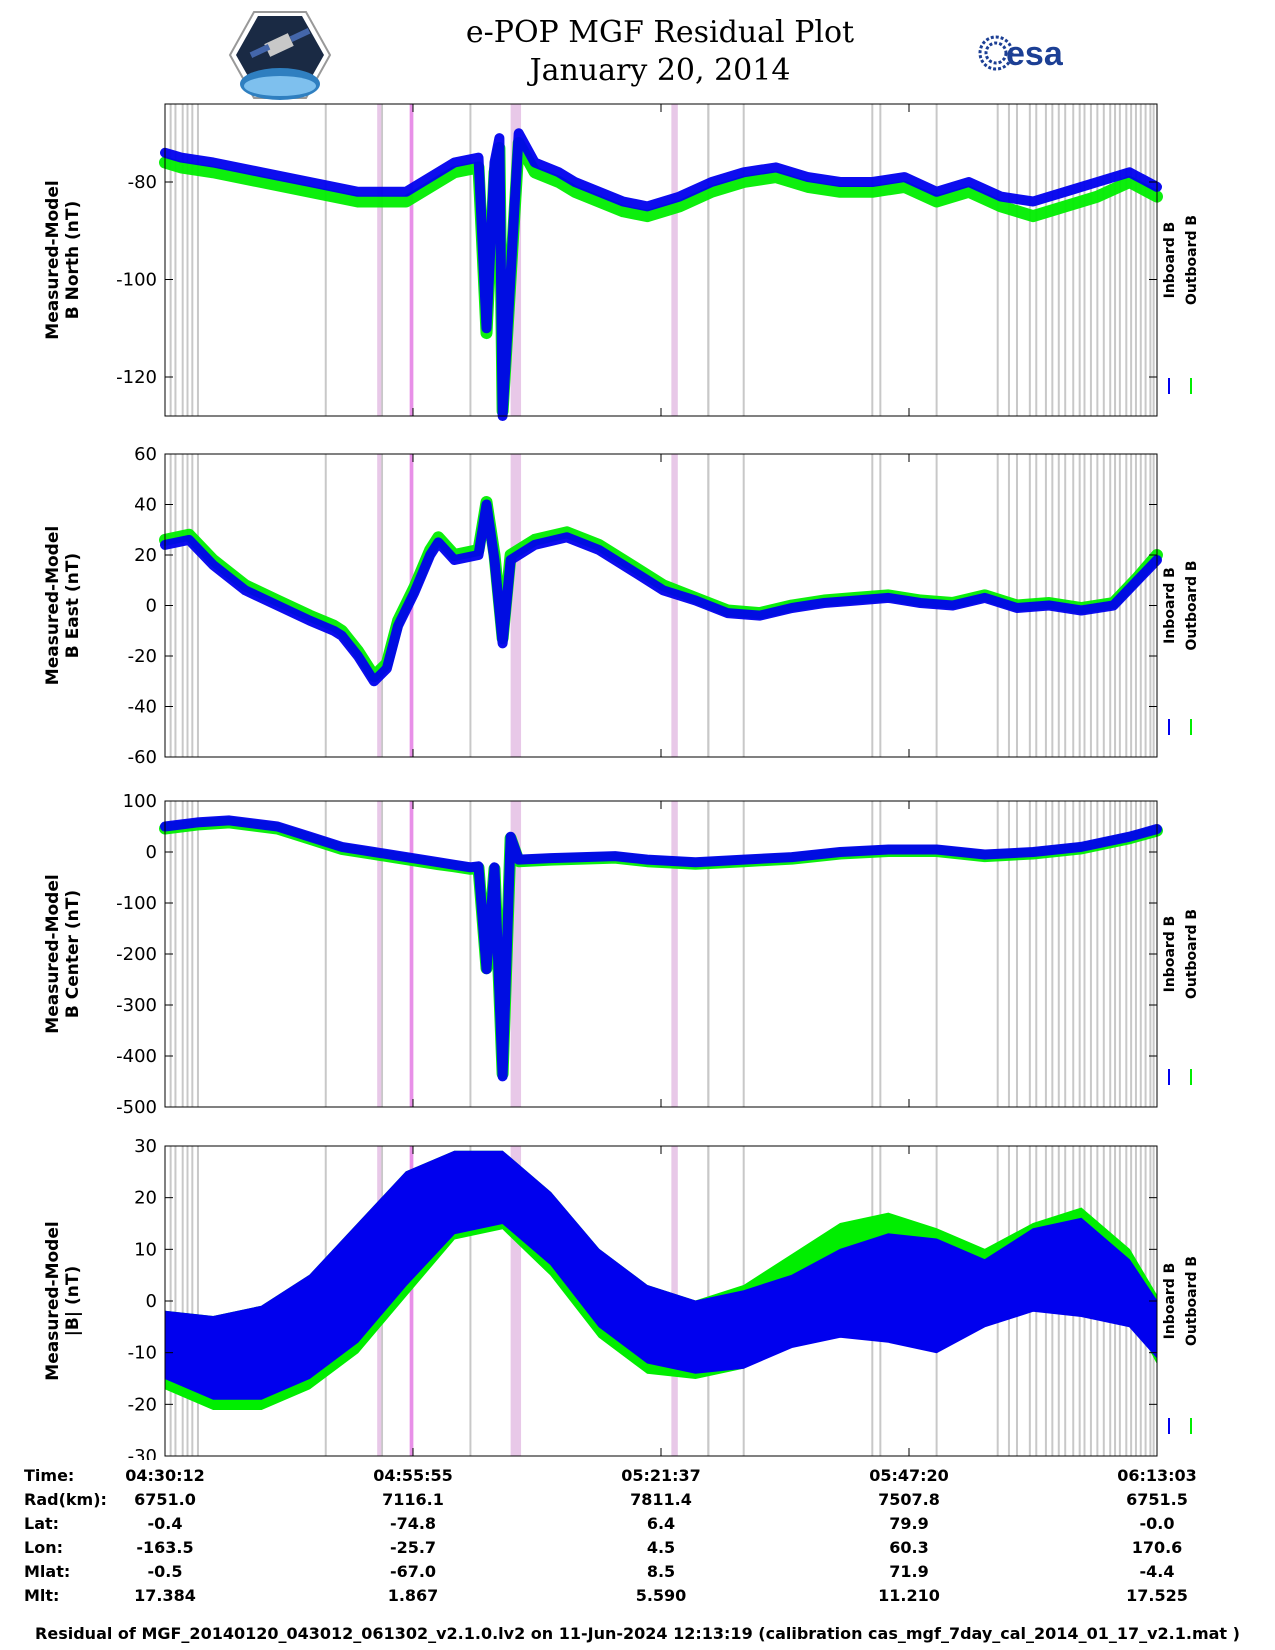 This screenshot has width=1275, height=1650. What do you see at coordinates (136, 1005) in the screenshot?
I see `y-tick-label: -300` at bounding box center [136, 1005].